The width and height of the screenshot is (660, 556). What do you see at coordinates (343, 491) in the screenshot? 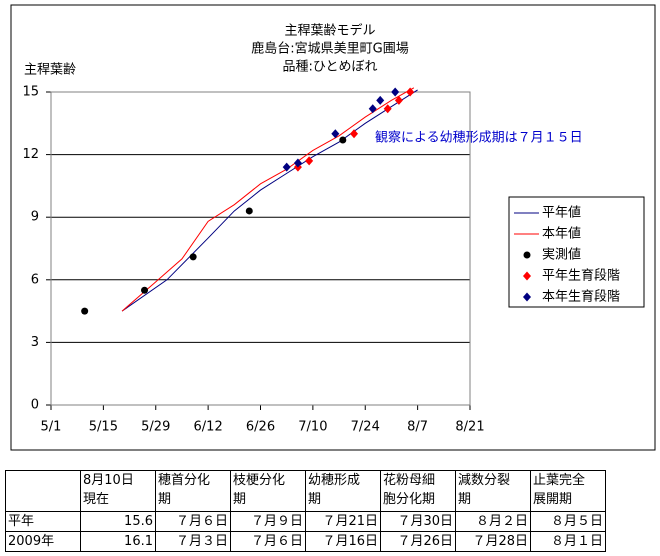
I see `table-cell: 幼穂形成 期` at bounding box center [343, 491].